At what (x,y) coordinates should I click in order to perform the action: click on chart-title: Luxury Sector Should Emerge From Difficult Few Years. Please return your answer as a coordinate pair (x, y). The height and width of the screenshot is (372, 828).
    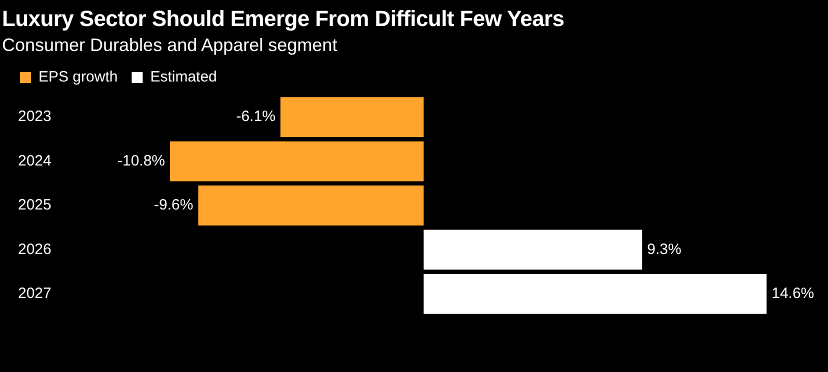
    Looking at the image, I should click on (284, 18).